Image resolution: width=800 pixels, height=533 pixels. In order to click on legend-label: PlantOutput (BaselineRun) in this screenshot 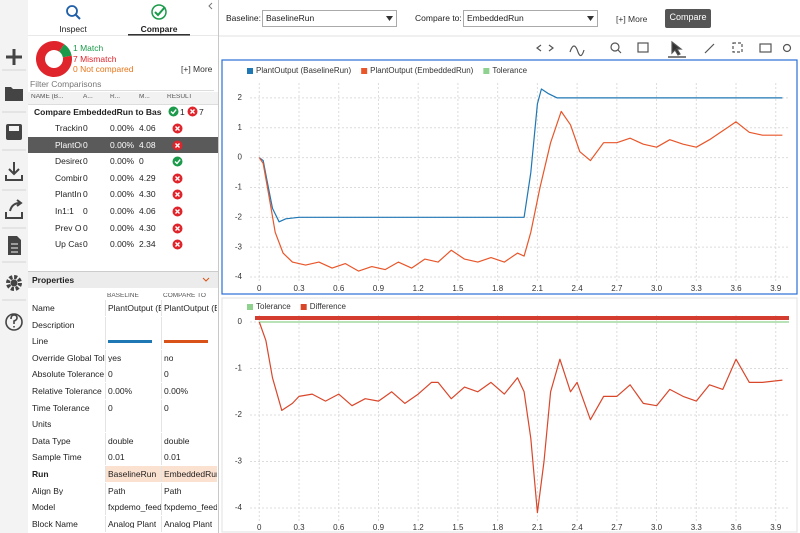, I will do `click(304, 70)`.